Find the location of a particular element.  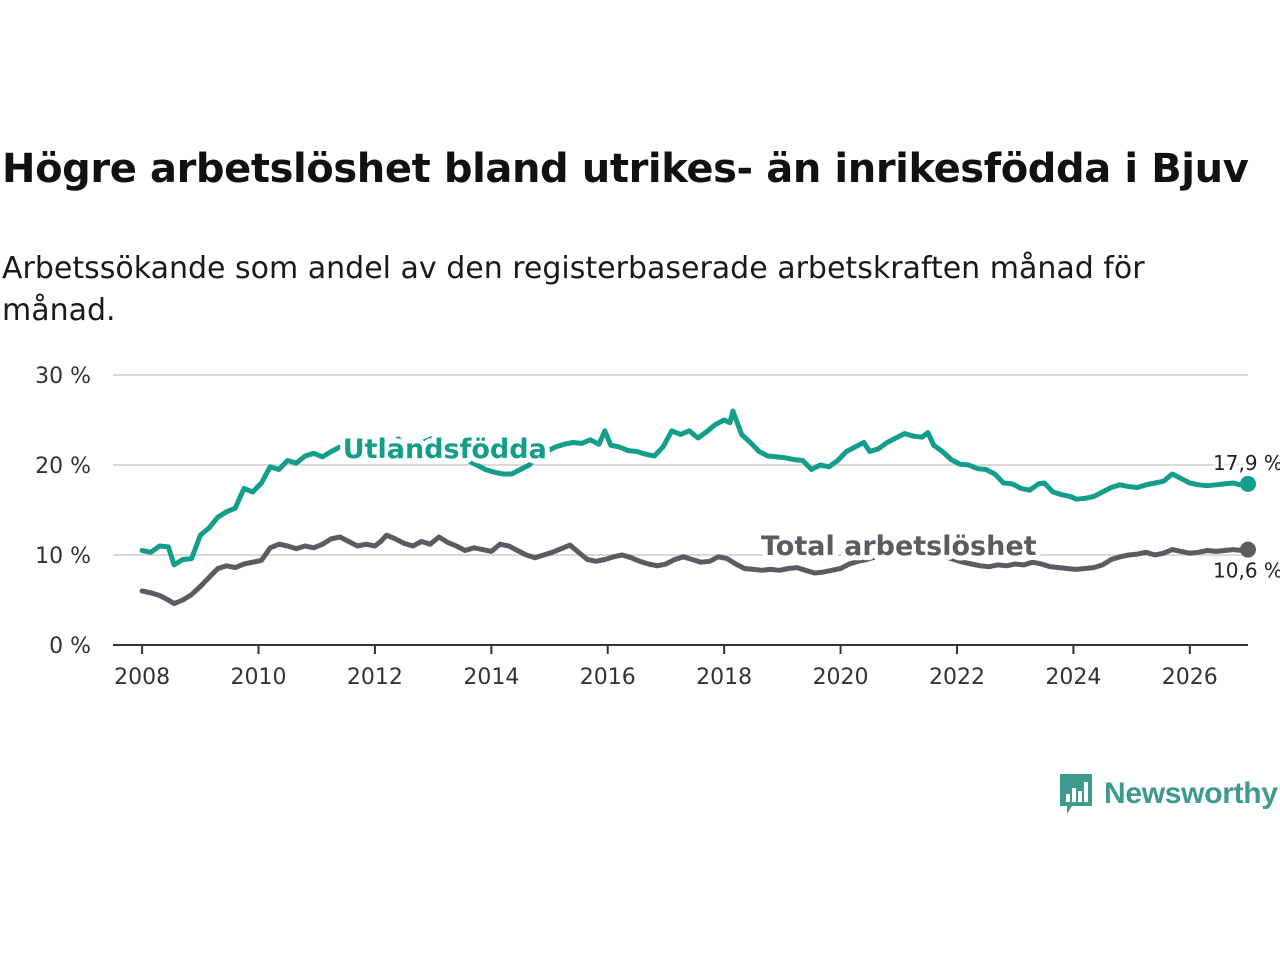

brand-name: Newsworthy is located at coordinates (1191, 793).